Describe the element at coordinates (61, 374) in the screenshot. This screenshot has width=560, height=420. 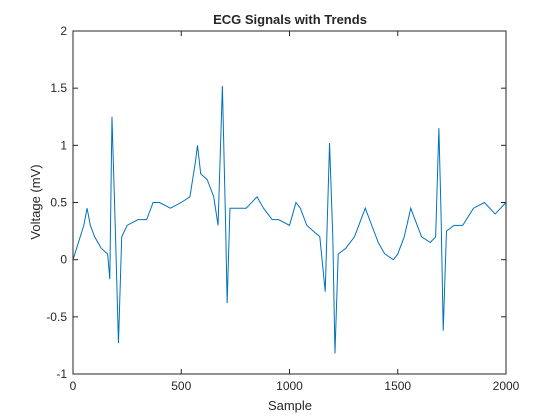
I see `y-tick-label: -1` at that location.